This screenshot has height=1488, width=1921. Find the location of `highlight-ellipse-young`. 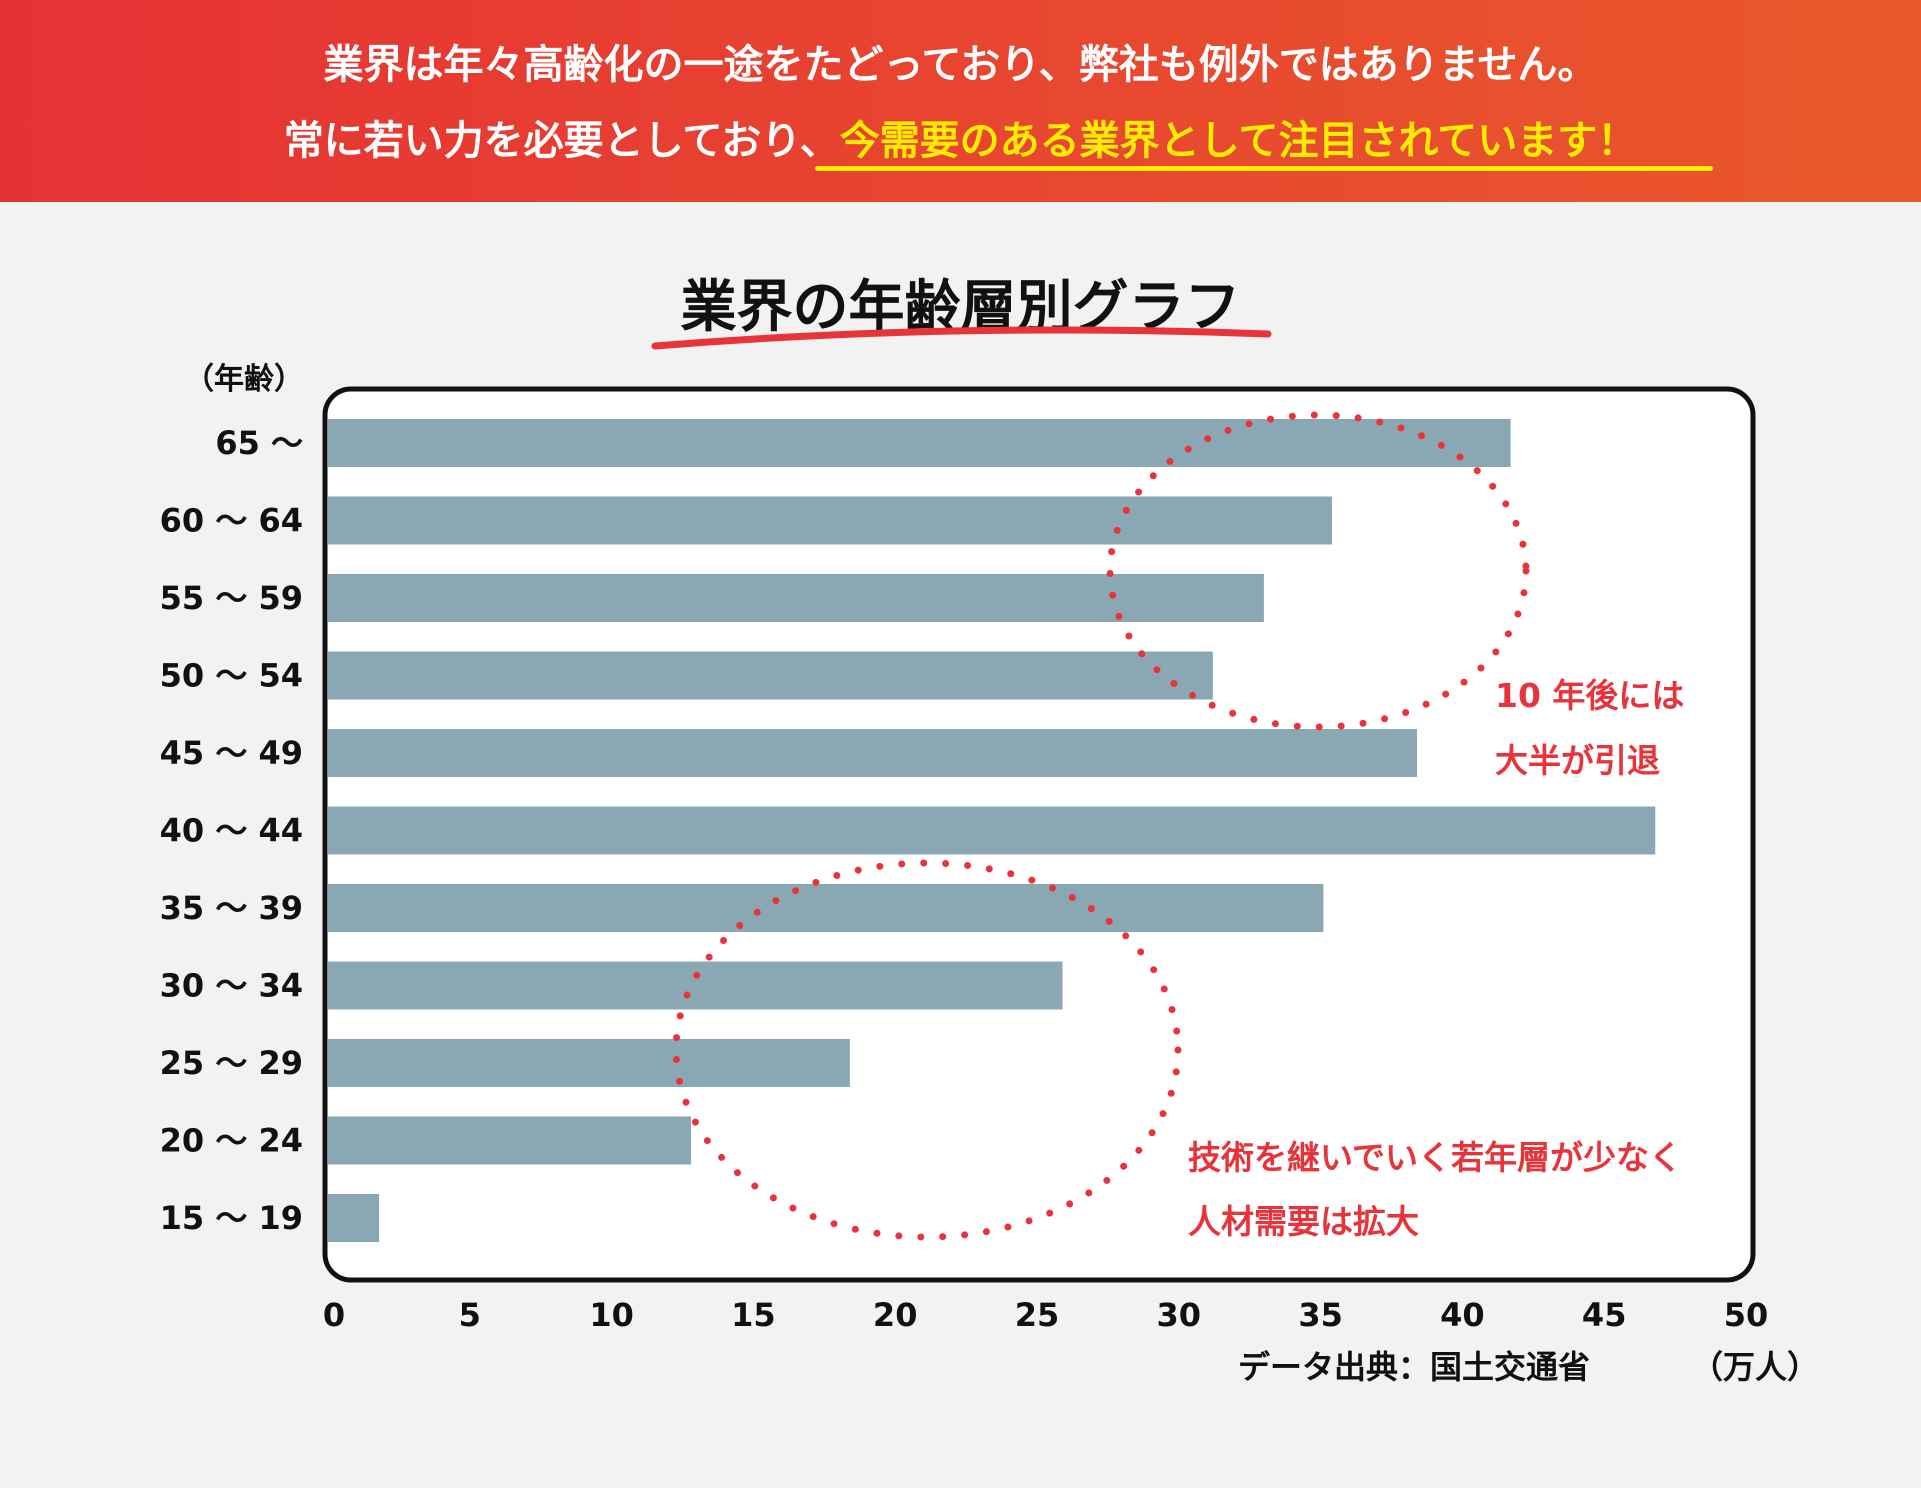

highlight-ellipse-young is located at coordinates (927, 1050).